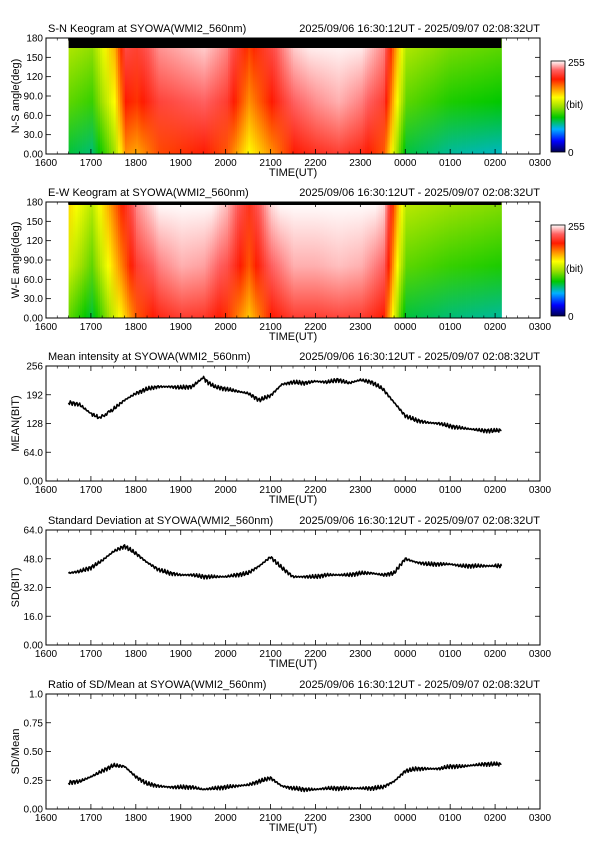 The height and width of the screenshot is (842, 595). I want to click on line-chart-3-xtick-label: 0300, so click(540, 818).